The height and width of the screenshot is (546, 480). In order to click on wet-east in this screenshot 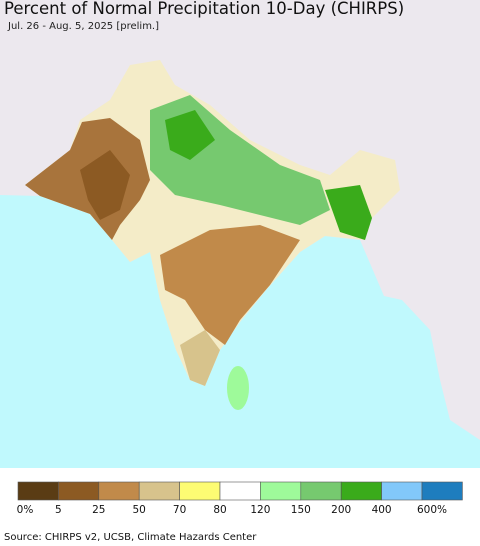, I will do `click(348, 212)`.